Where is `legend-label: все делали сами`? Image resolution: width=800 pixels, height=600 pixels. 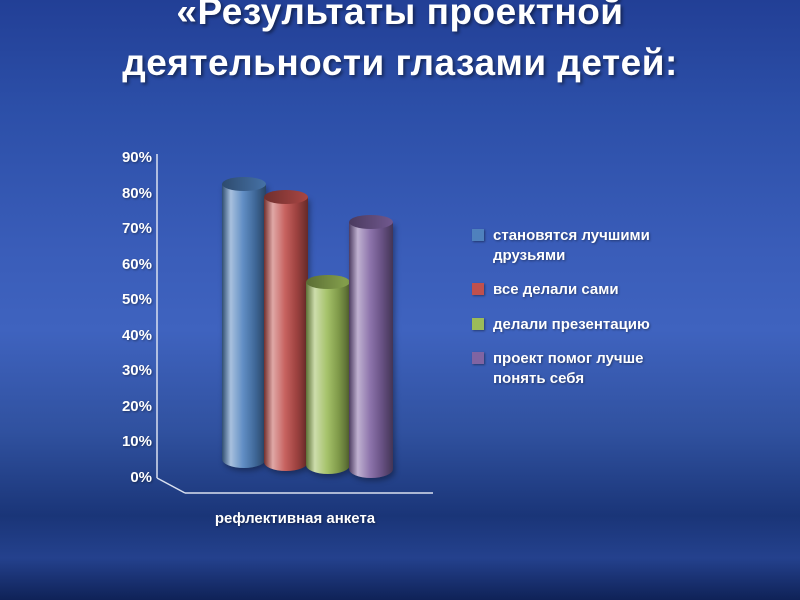 legend-label: все делали сами is located at coordinates (556, 289).